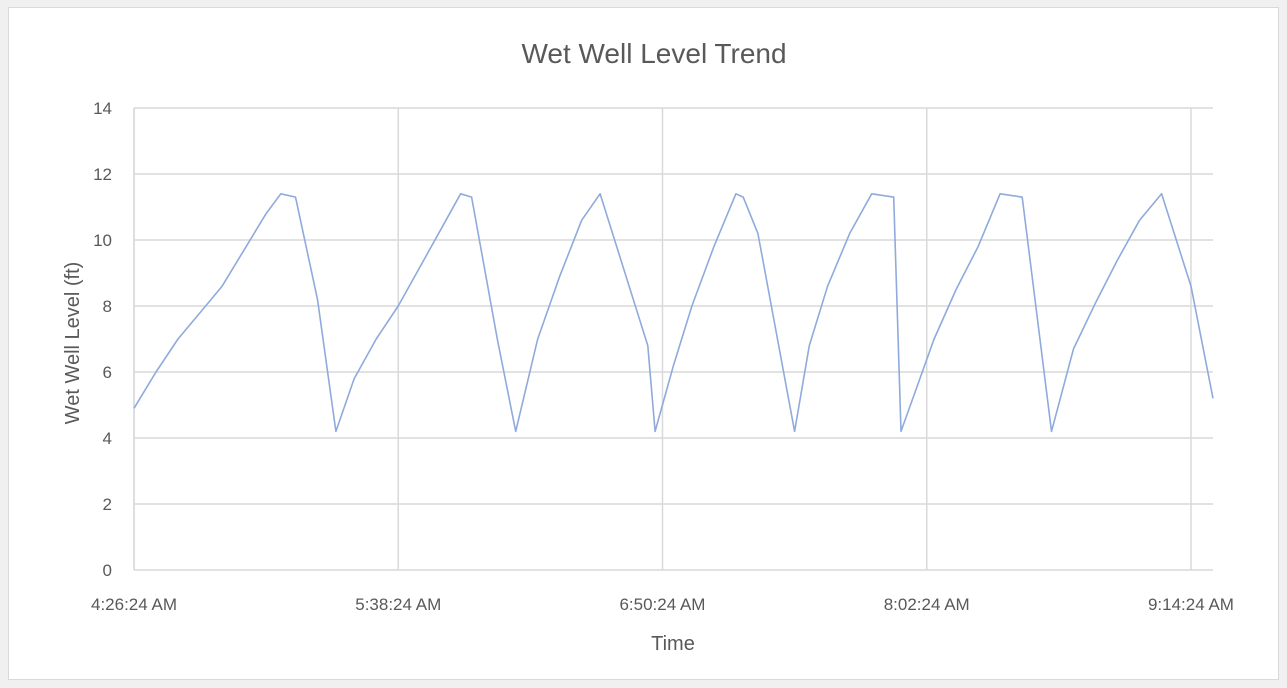  I want to click on y-tick-label: 4, so click(107, 438).